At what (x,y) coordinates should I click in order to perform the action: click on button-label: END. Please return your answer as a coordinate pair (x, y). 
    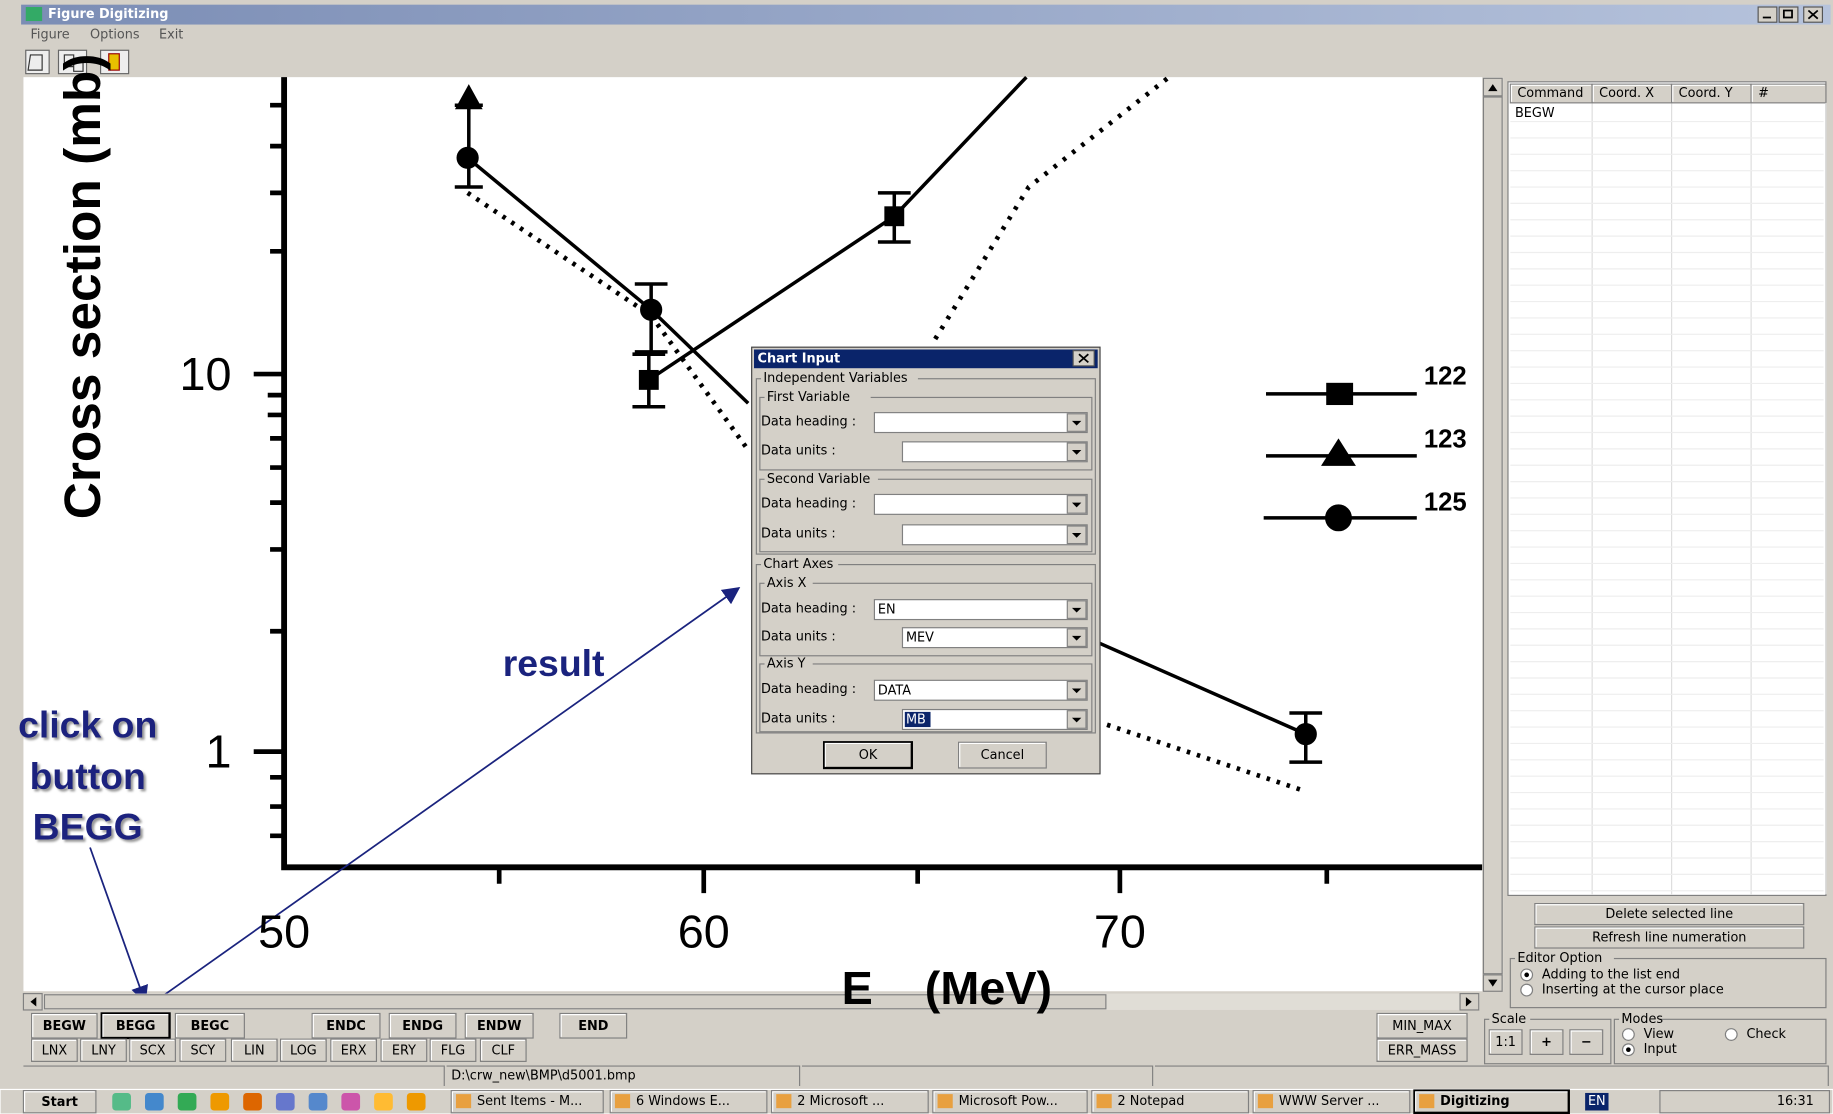
    Looking at the image, I should click on (593, 1026).